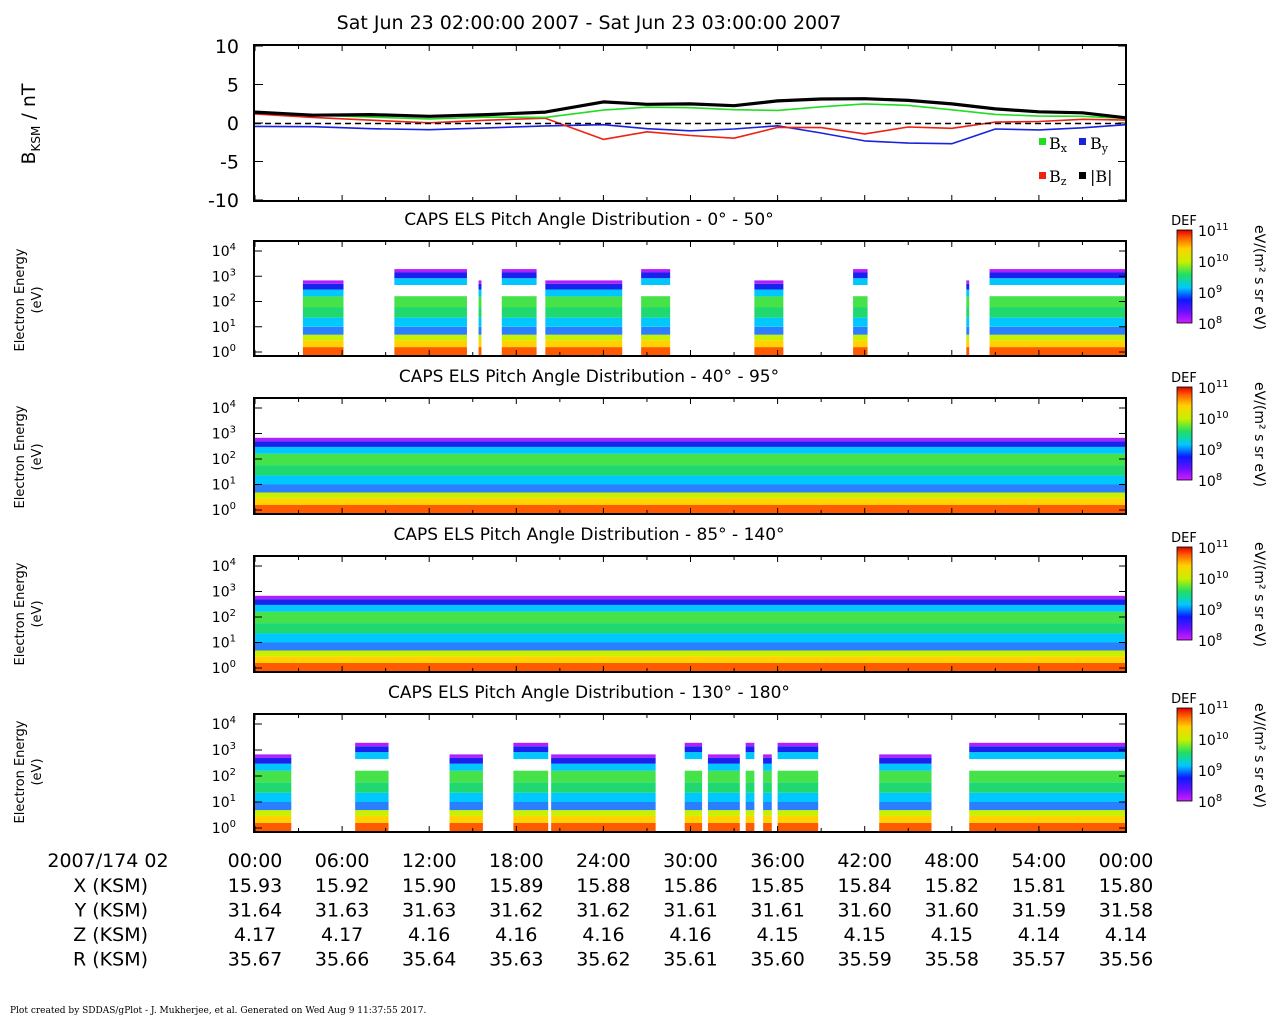 The width and height of the screenshot is (1280, 1024). I want to click on legend-swatch-bmag, so click(1082, 175).